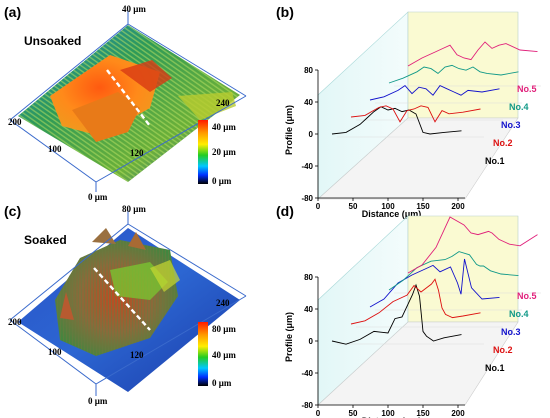 This screenshot has width=550, height=418. What do you see at coordinates (55, 149) in the screenshot?
I see `box-front-left-label-a: 100` at bounding box center [55, 149].